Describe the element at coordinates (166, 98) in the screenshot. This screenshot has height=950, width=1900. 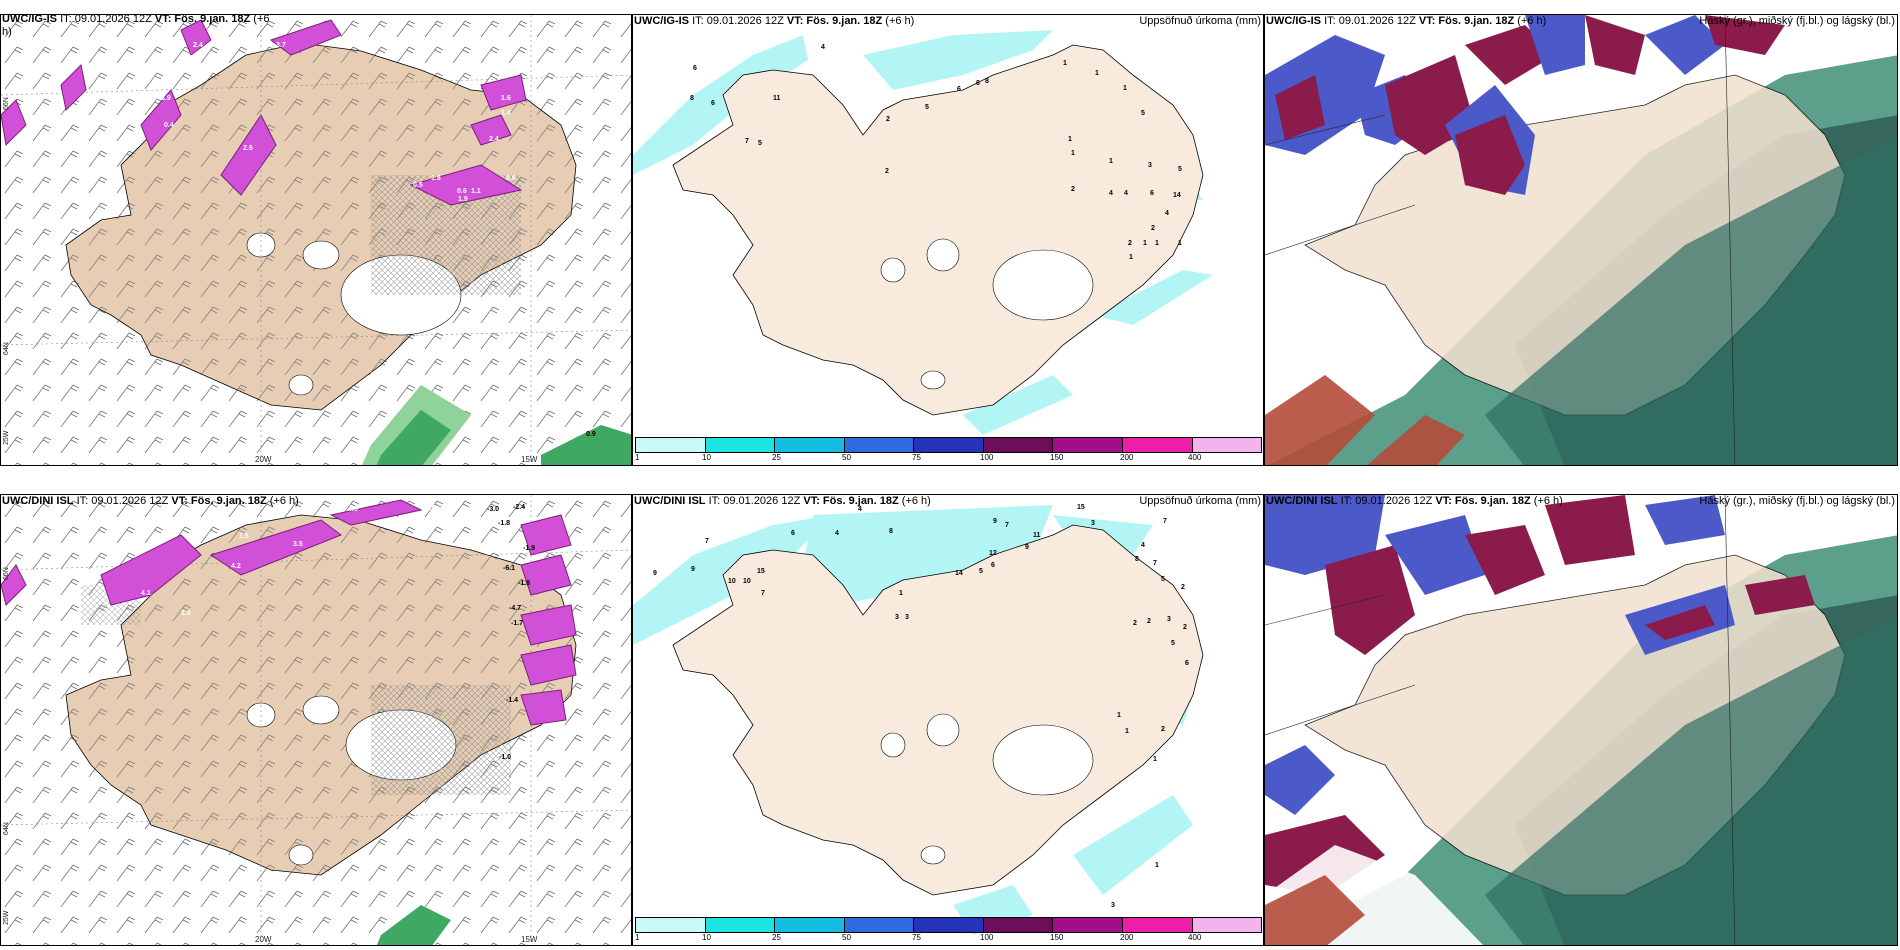
I see `wind-label: 3.9` at that location.